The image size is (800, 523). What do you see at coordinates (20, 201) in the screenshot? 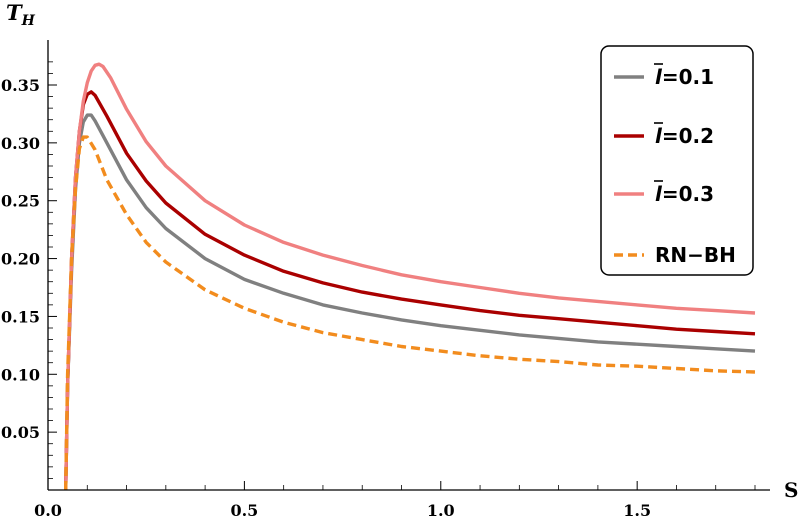
I see `y-tick-label: 0.25` at bounding box center [20, 201].